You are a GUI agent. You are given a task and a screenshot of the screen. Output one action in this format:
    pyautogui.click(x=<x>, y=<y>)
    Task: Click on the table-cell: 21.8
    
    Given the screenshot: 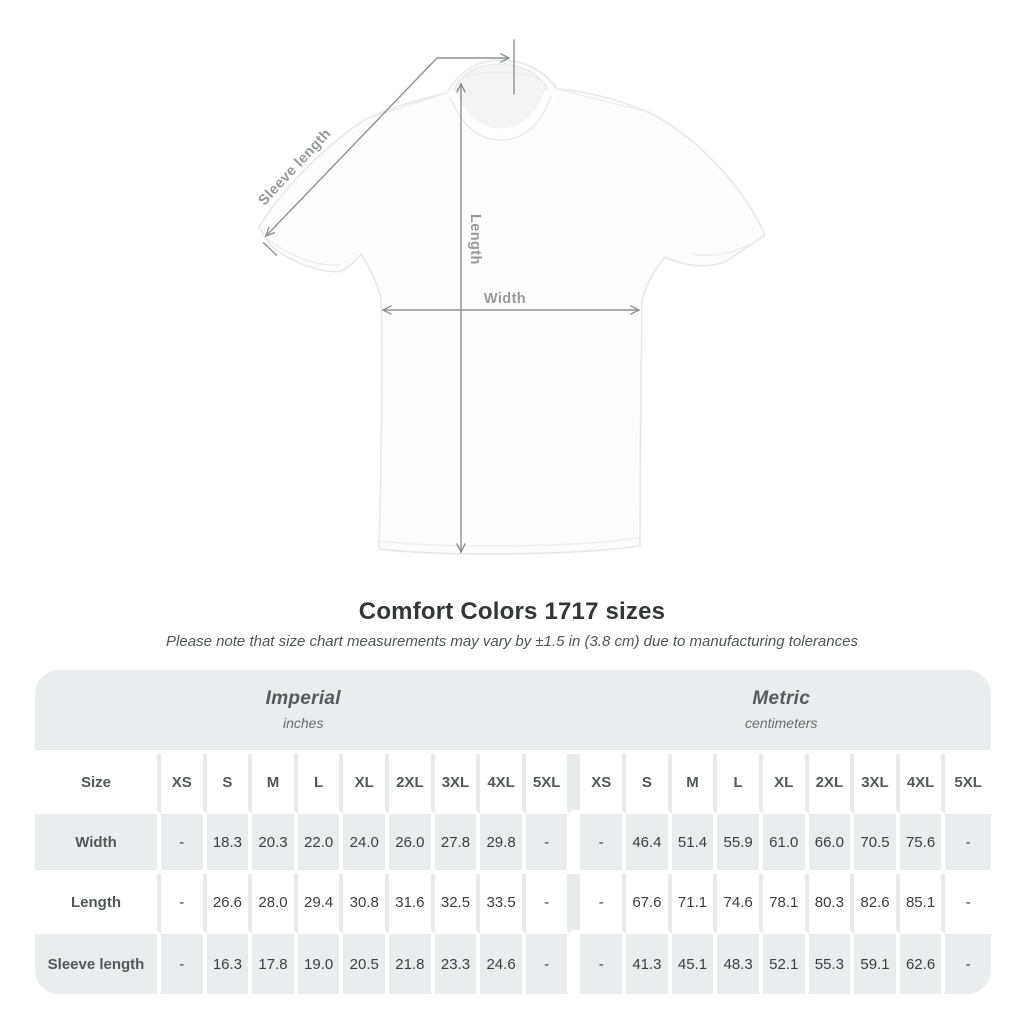 What is the action you would take?
    pyautogui.click(x=412, y=964)
    